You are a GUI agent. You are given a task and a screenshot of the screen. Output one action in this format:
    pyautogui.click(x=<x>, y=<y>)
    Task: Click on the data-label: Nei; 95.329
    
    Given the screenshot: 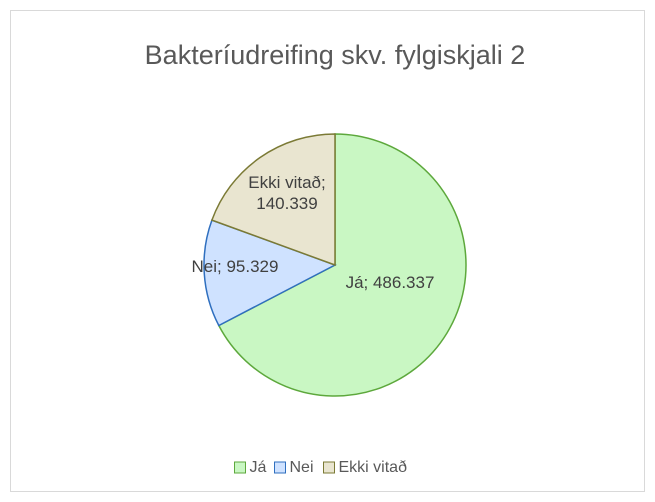 What is the action you would take?
    pyautogui.click(x=235, y=266)
    